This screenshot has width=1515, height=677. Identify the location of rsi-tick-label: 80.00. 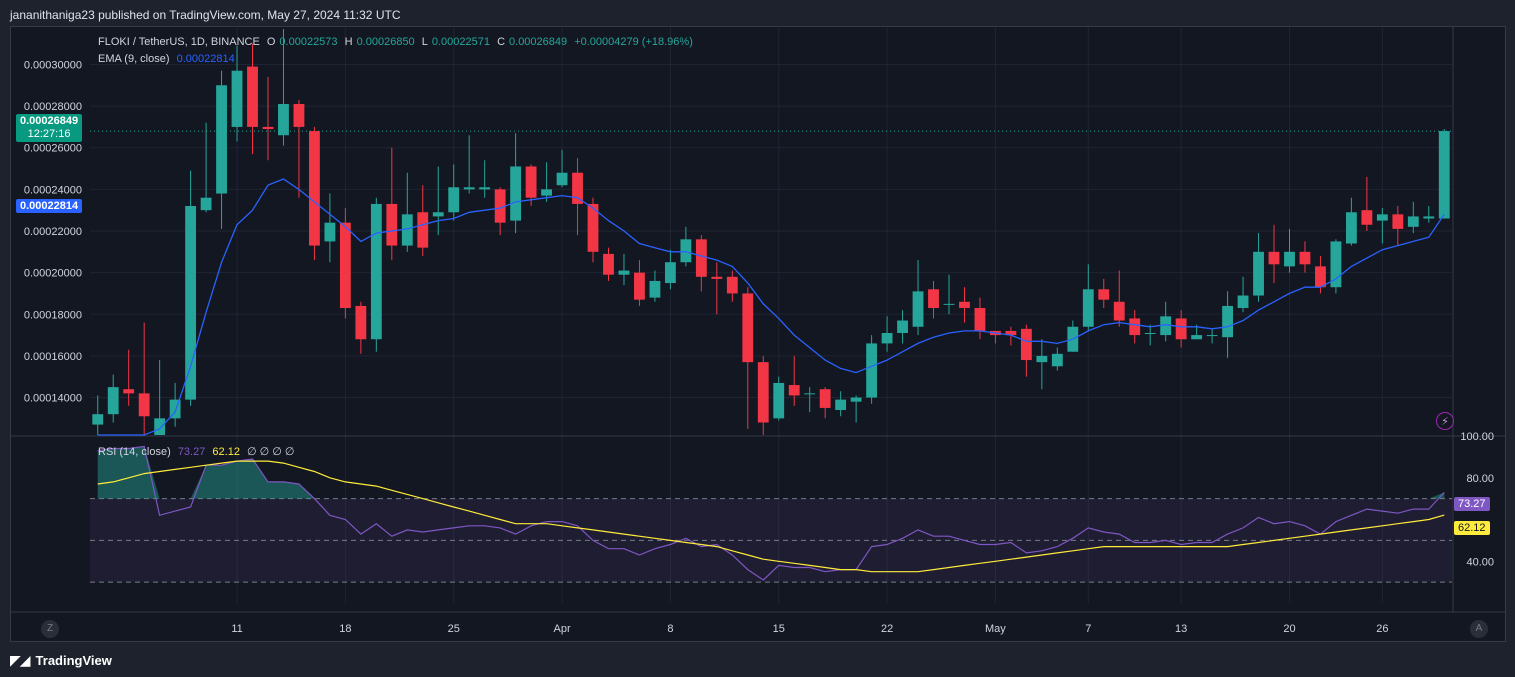
(1480, 479).